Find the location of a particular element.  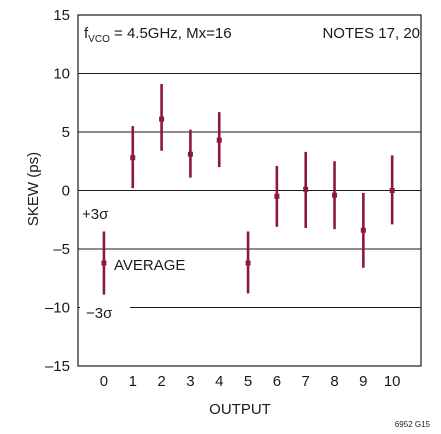

x-tick-label: 4 is located at coordinates (219, 381).